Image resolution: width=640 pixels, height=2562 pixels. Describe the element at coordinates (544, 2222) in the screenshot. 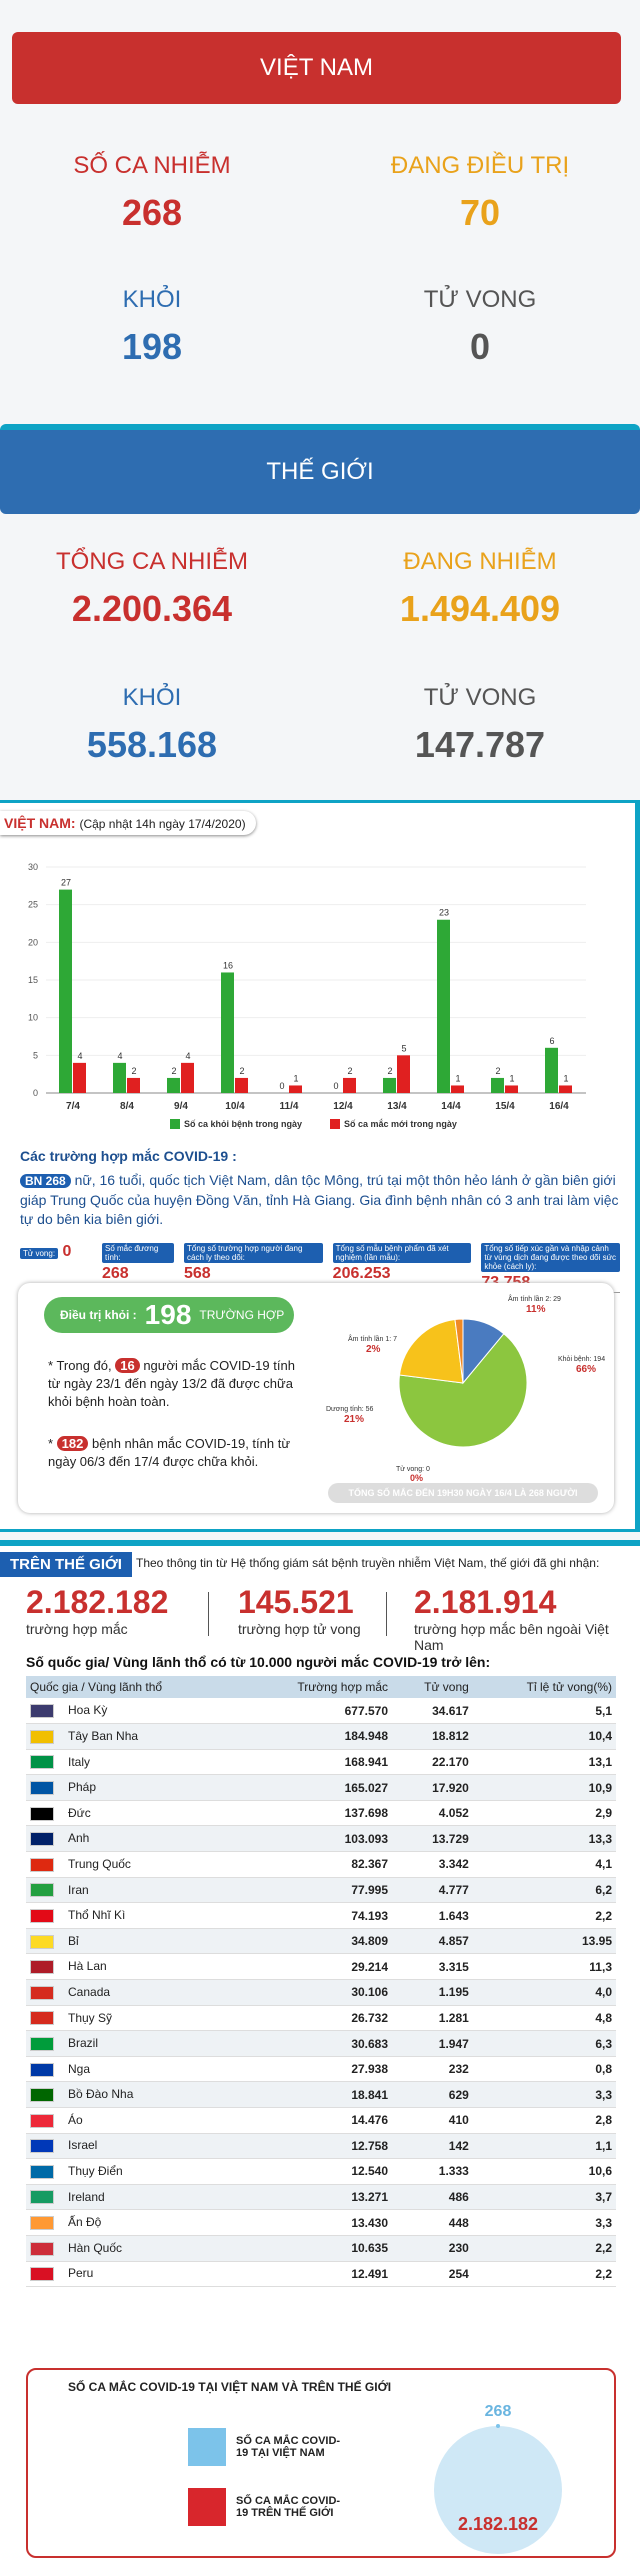

I see `rate-cell: 3,3` at that location.